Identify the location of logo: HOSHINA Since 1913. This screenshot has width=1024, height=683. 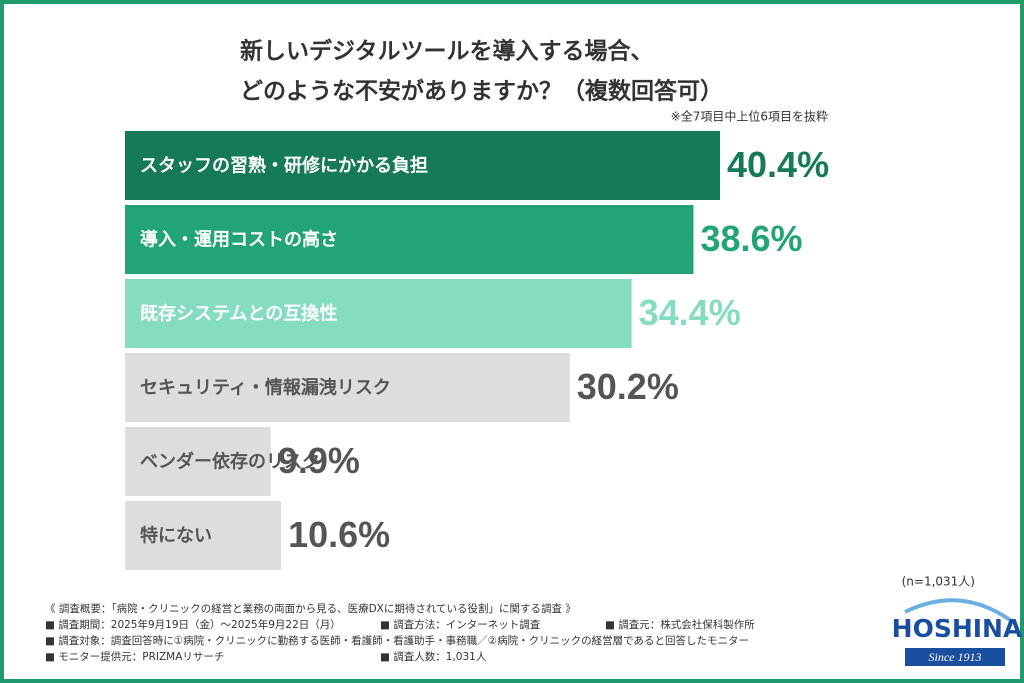
(957, 632).